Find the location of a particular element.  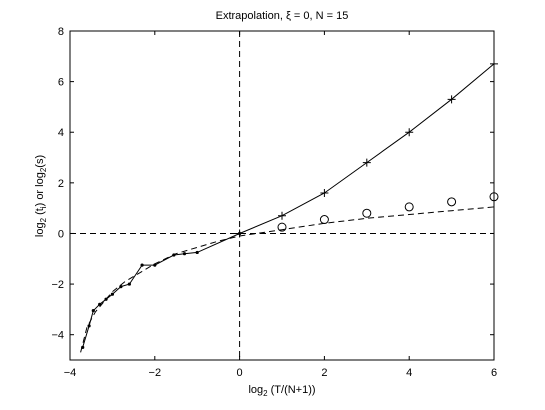

x-tick-label: −2 is located at coordinates (155, 373).